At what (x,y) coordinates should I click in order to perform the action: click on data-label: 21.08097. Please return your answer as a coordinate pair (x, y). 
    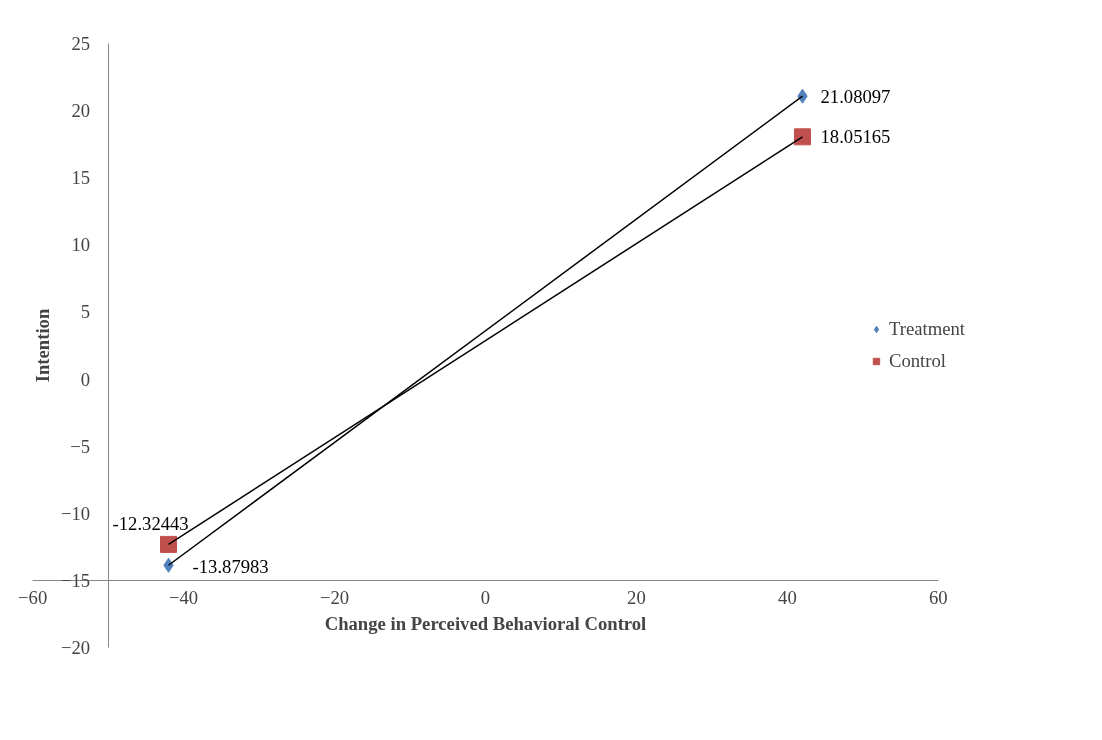
    Looking at the image, I should click on (855, 96).